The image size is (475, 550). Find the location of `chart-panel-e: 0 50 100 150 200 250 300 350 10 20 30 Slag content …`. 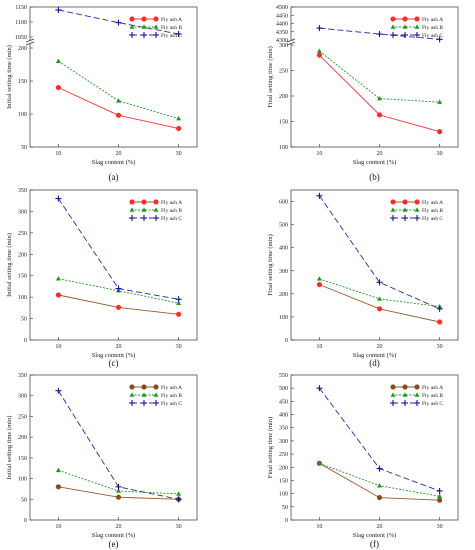

chart-panel-e: 0 50 100 150 200 250 300 350 10 20 30 Slag content … is located at coordinates (102, 461).